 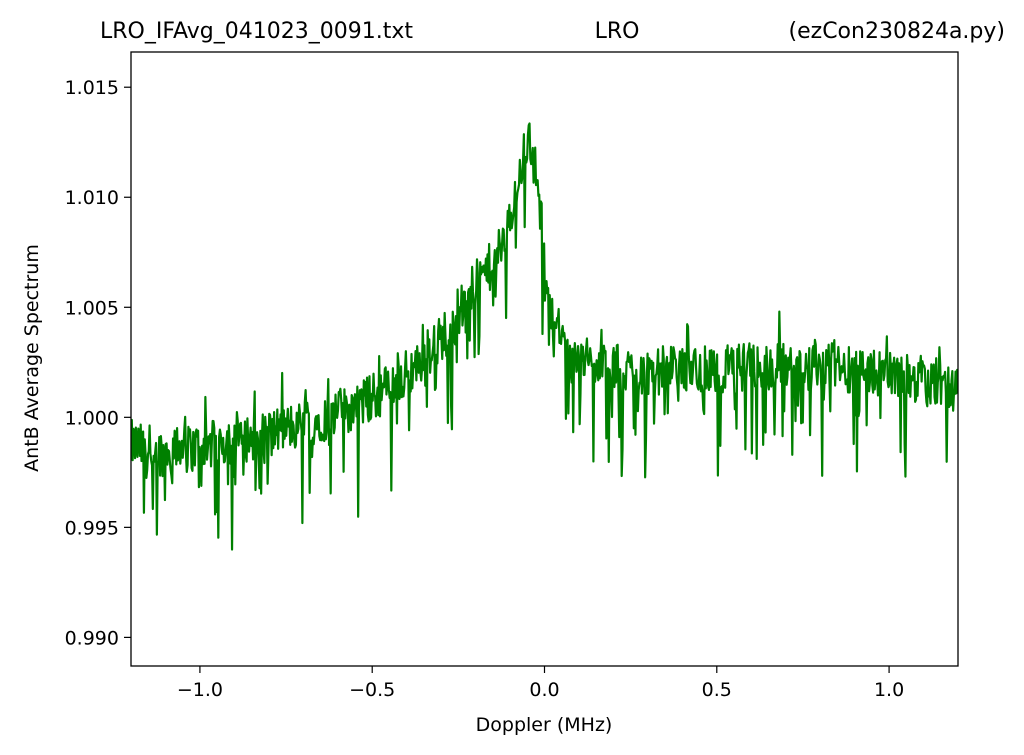 I want to click on y-tick-label: 1.015, so click(x=92, y=88).